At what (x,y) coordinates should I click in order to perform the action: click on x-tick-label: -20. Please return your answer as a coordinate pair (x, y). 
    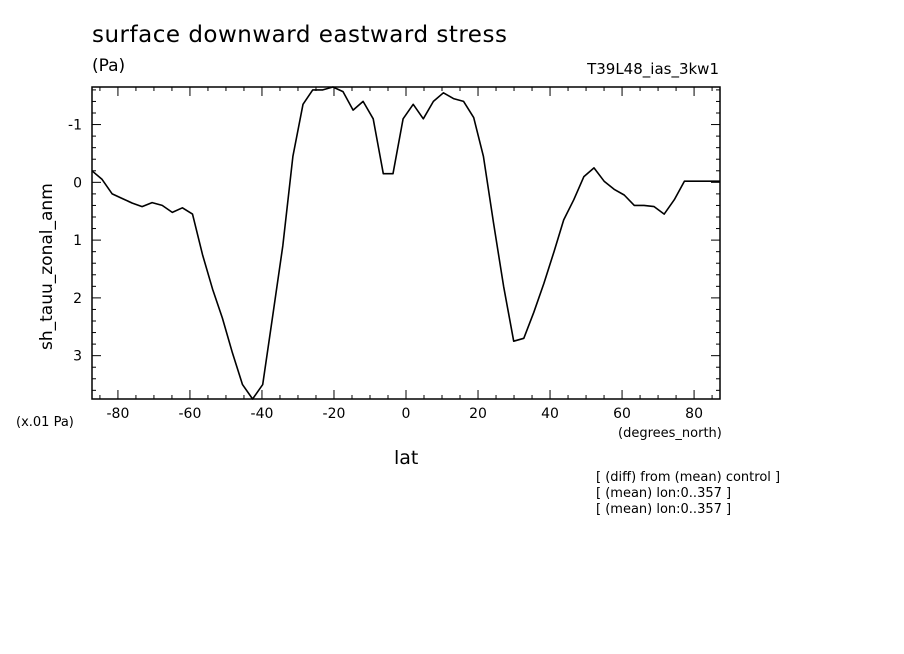
    Looking at the image, I should click on (334, 414).